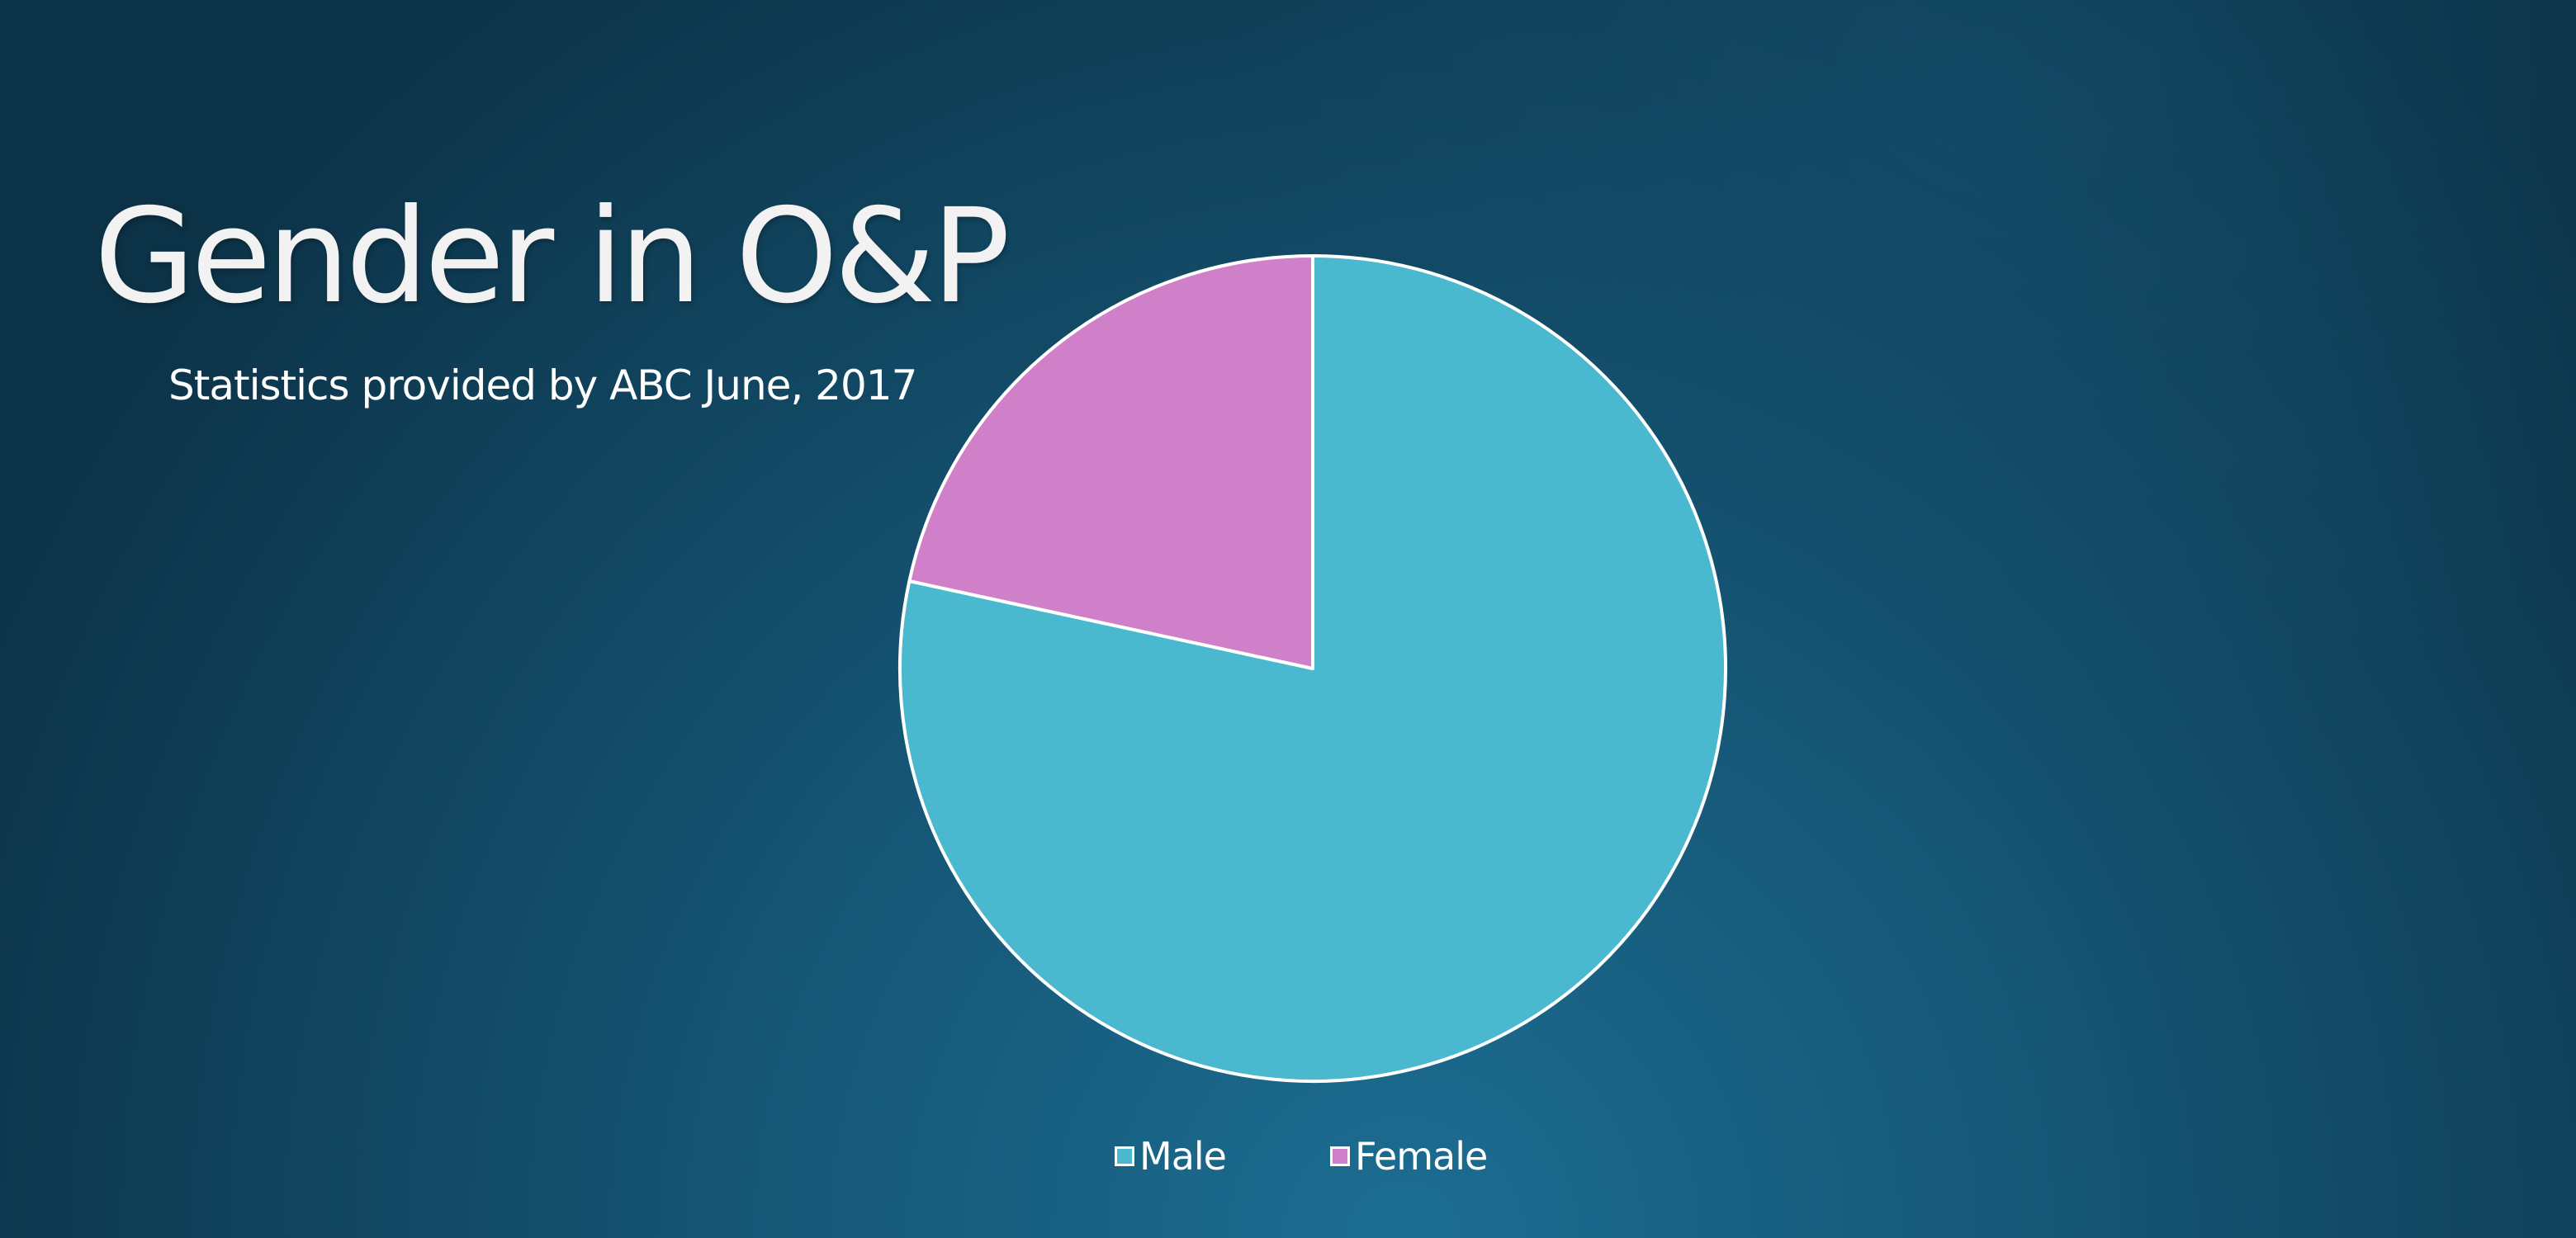 The image size is (2576, 1238). Describe the element at coordinates (552, 257) in the screenshot. I see `slide-title: Gender in O&P` at that location.